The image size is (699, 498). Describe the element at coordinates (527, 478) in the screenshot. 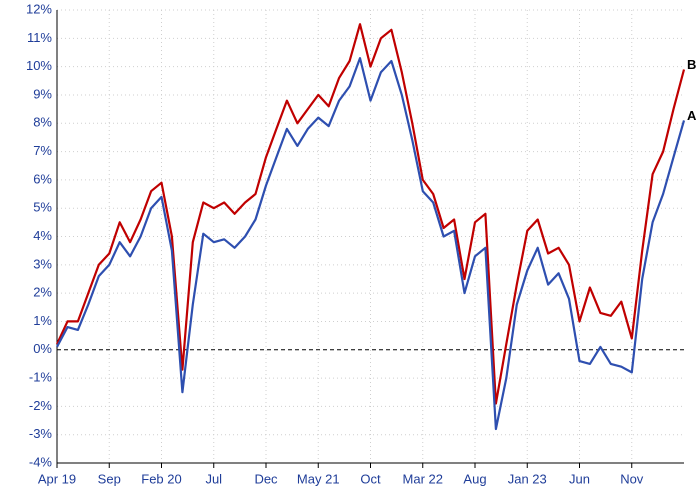

I see `x-tick-label: Jan 23` at that location.